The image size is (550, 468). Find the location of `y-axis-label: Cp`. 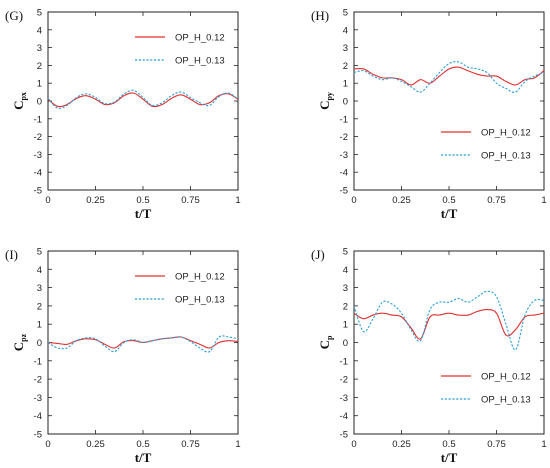

y-axis-label: Cp is located at coordinates (325, 342).